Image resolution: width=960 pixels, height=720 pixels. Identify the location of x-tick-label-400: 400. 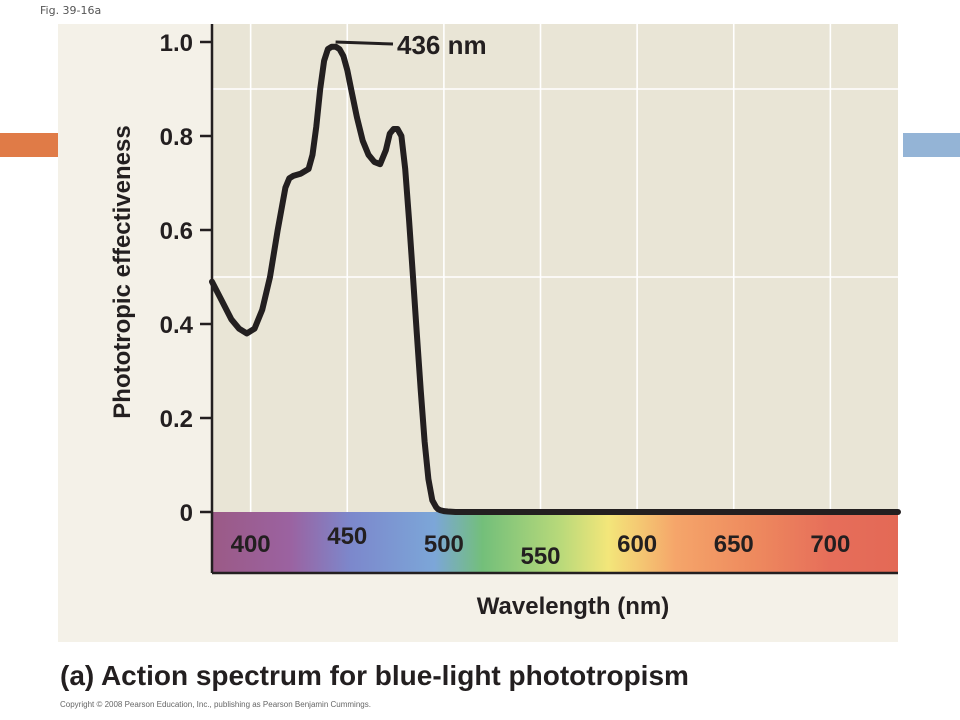
(251, 544).